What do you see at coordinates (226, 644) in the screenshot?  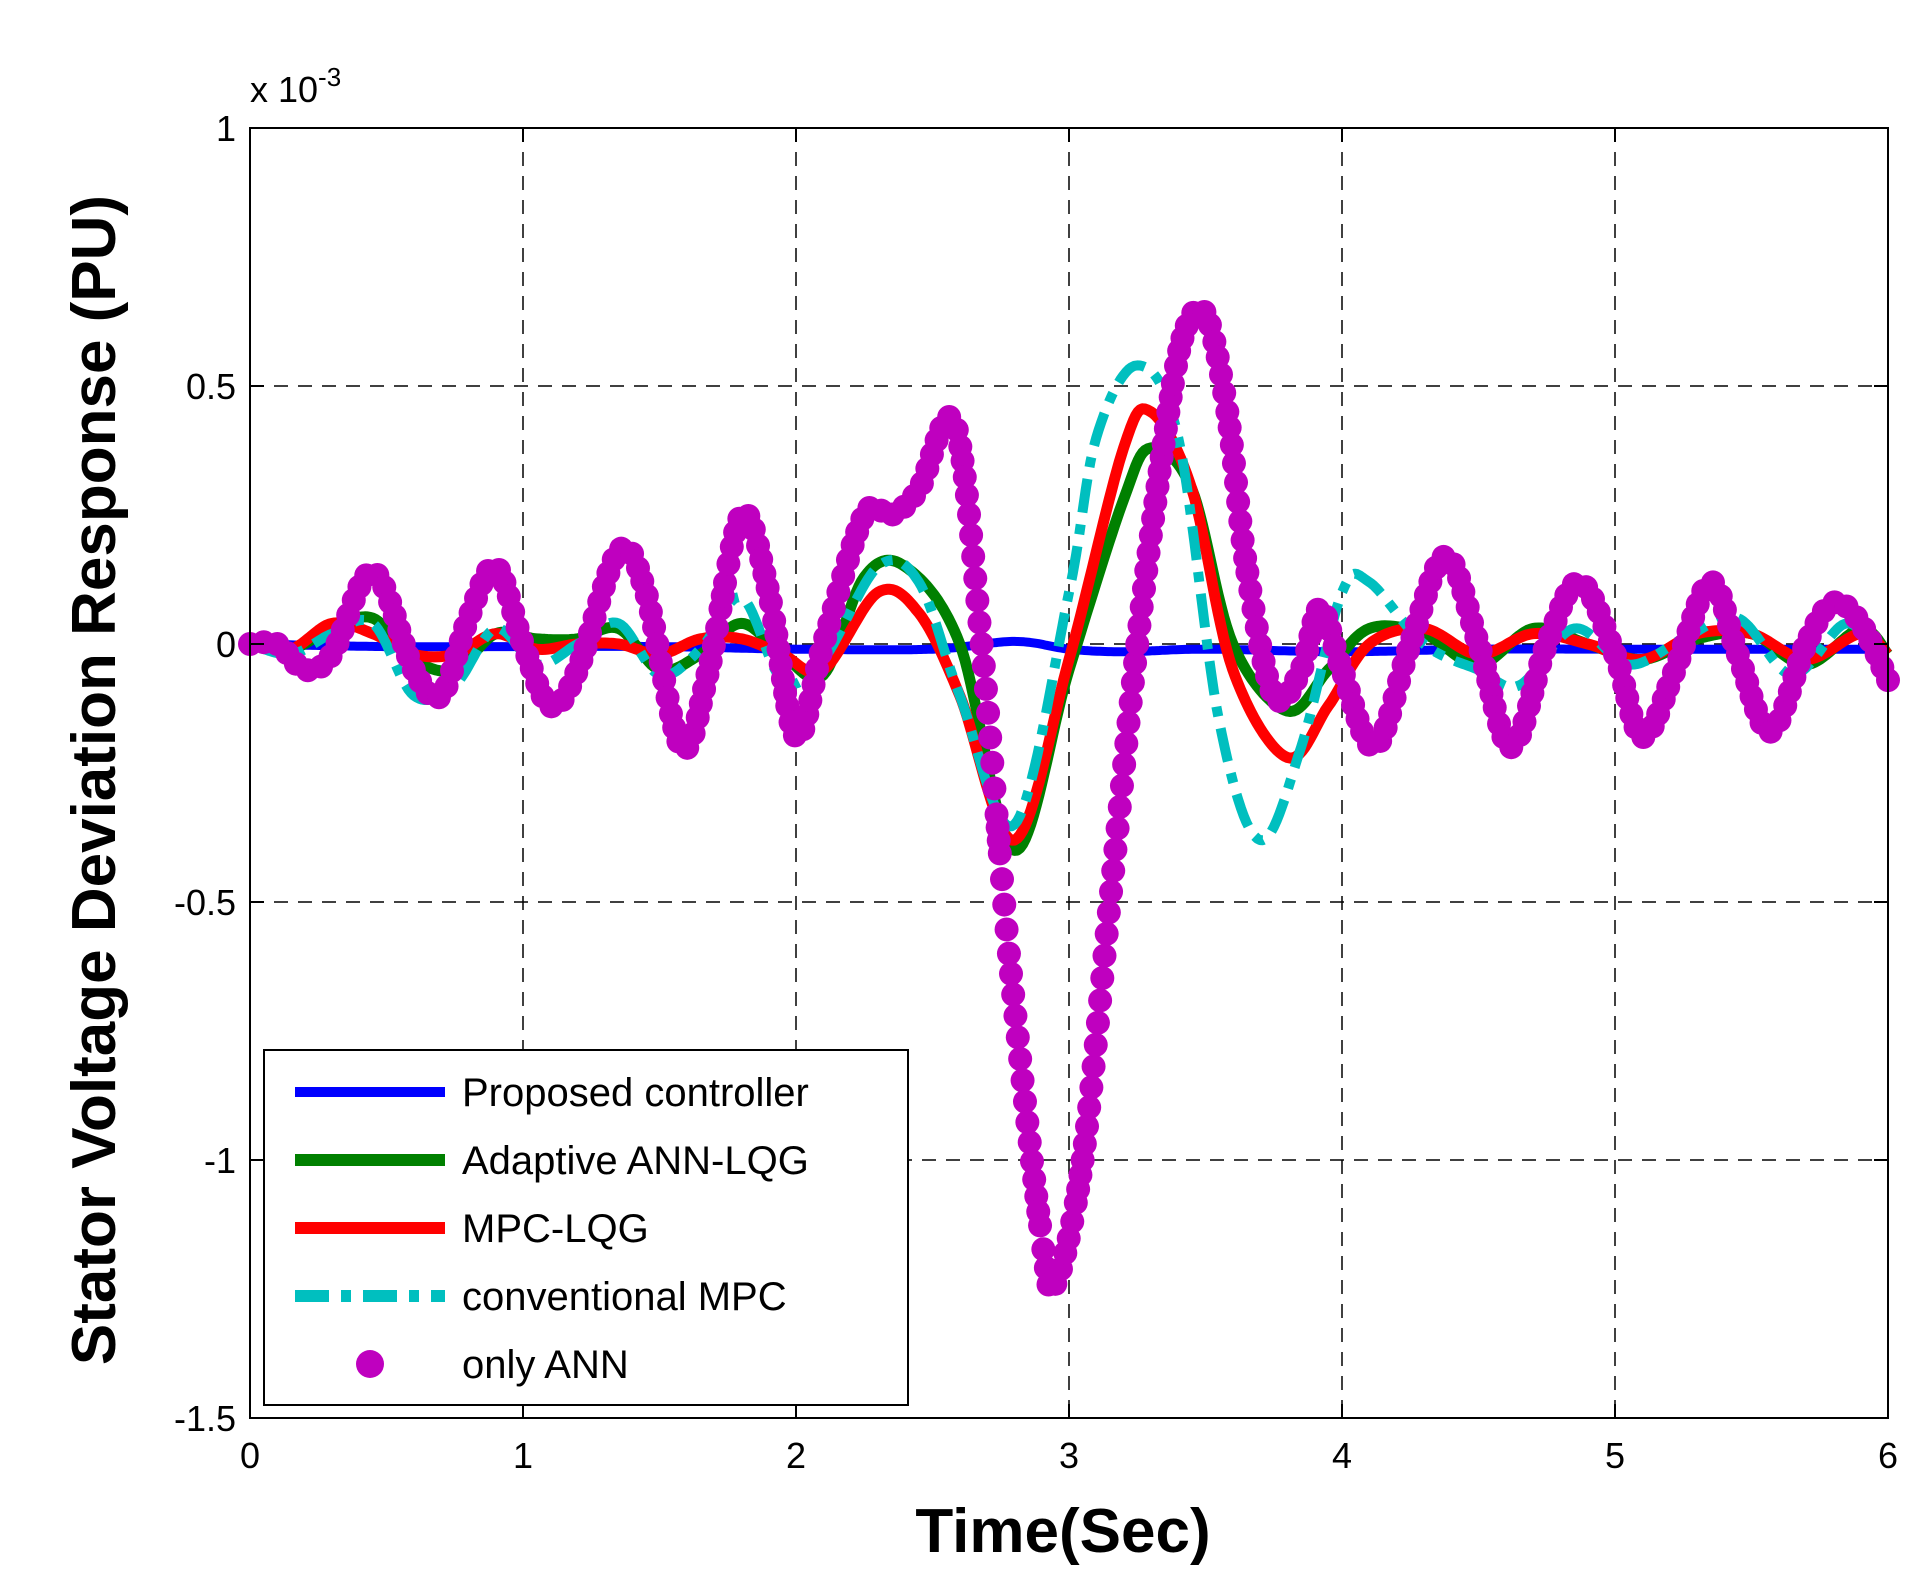 I see `y-tick-label: 0` at bounding box center [226, 644].